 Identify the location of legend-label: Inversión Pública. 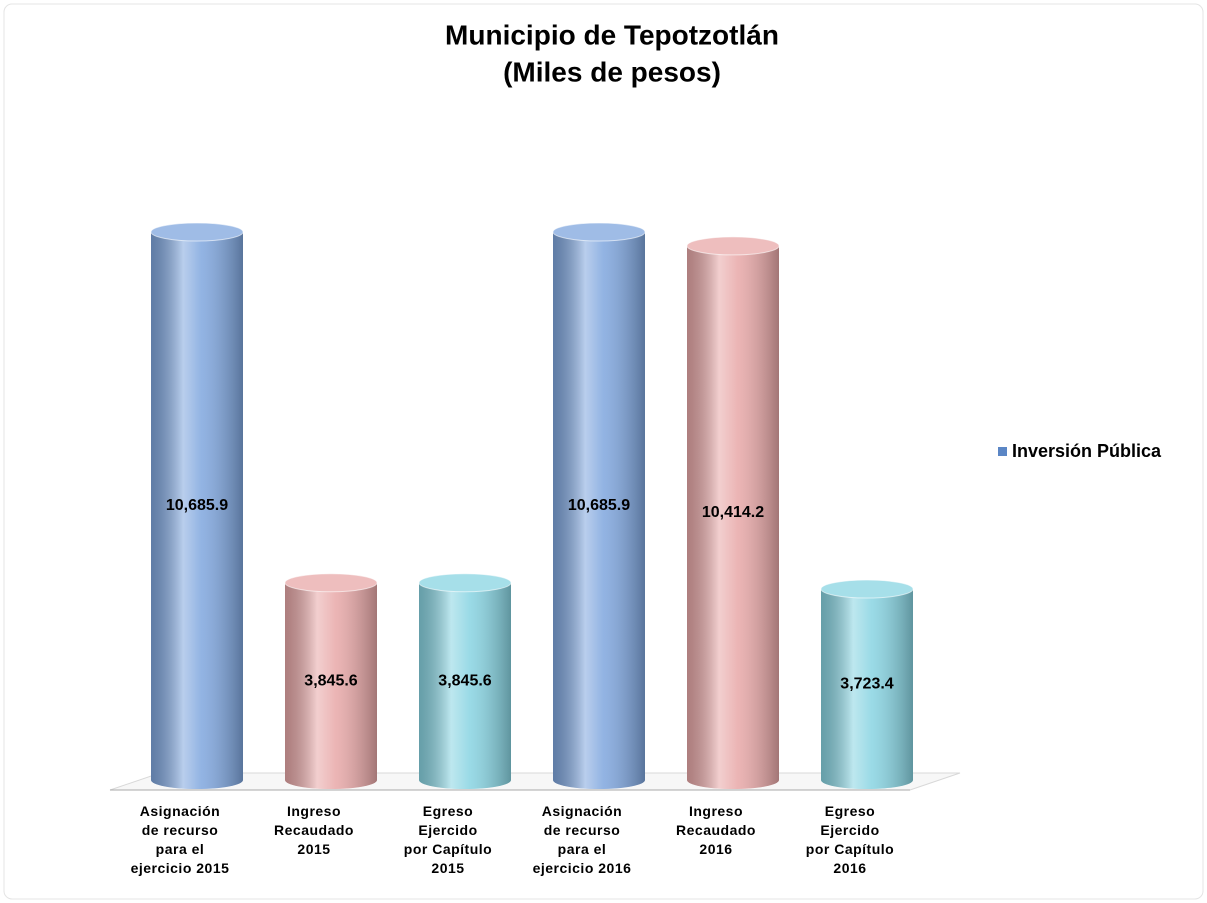
(1087, 451).